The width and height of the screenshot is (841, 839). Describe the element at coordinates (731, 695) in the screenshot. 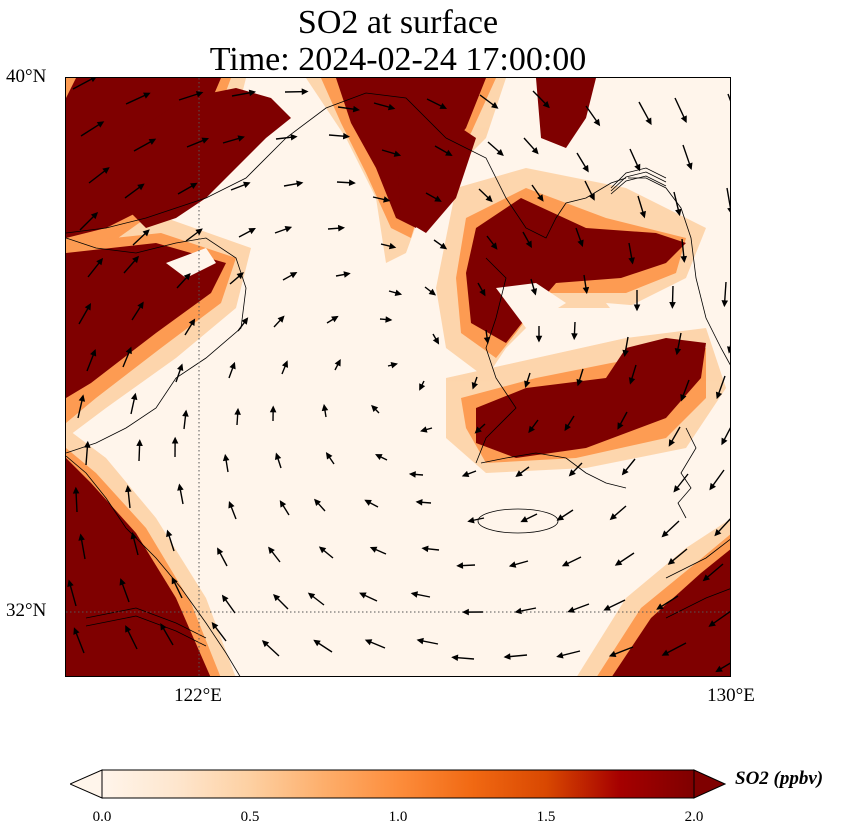

I see `lon-tick-130e: 130°E` at that location.